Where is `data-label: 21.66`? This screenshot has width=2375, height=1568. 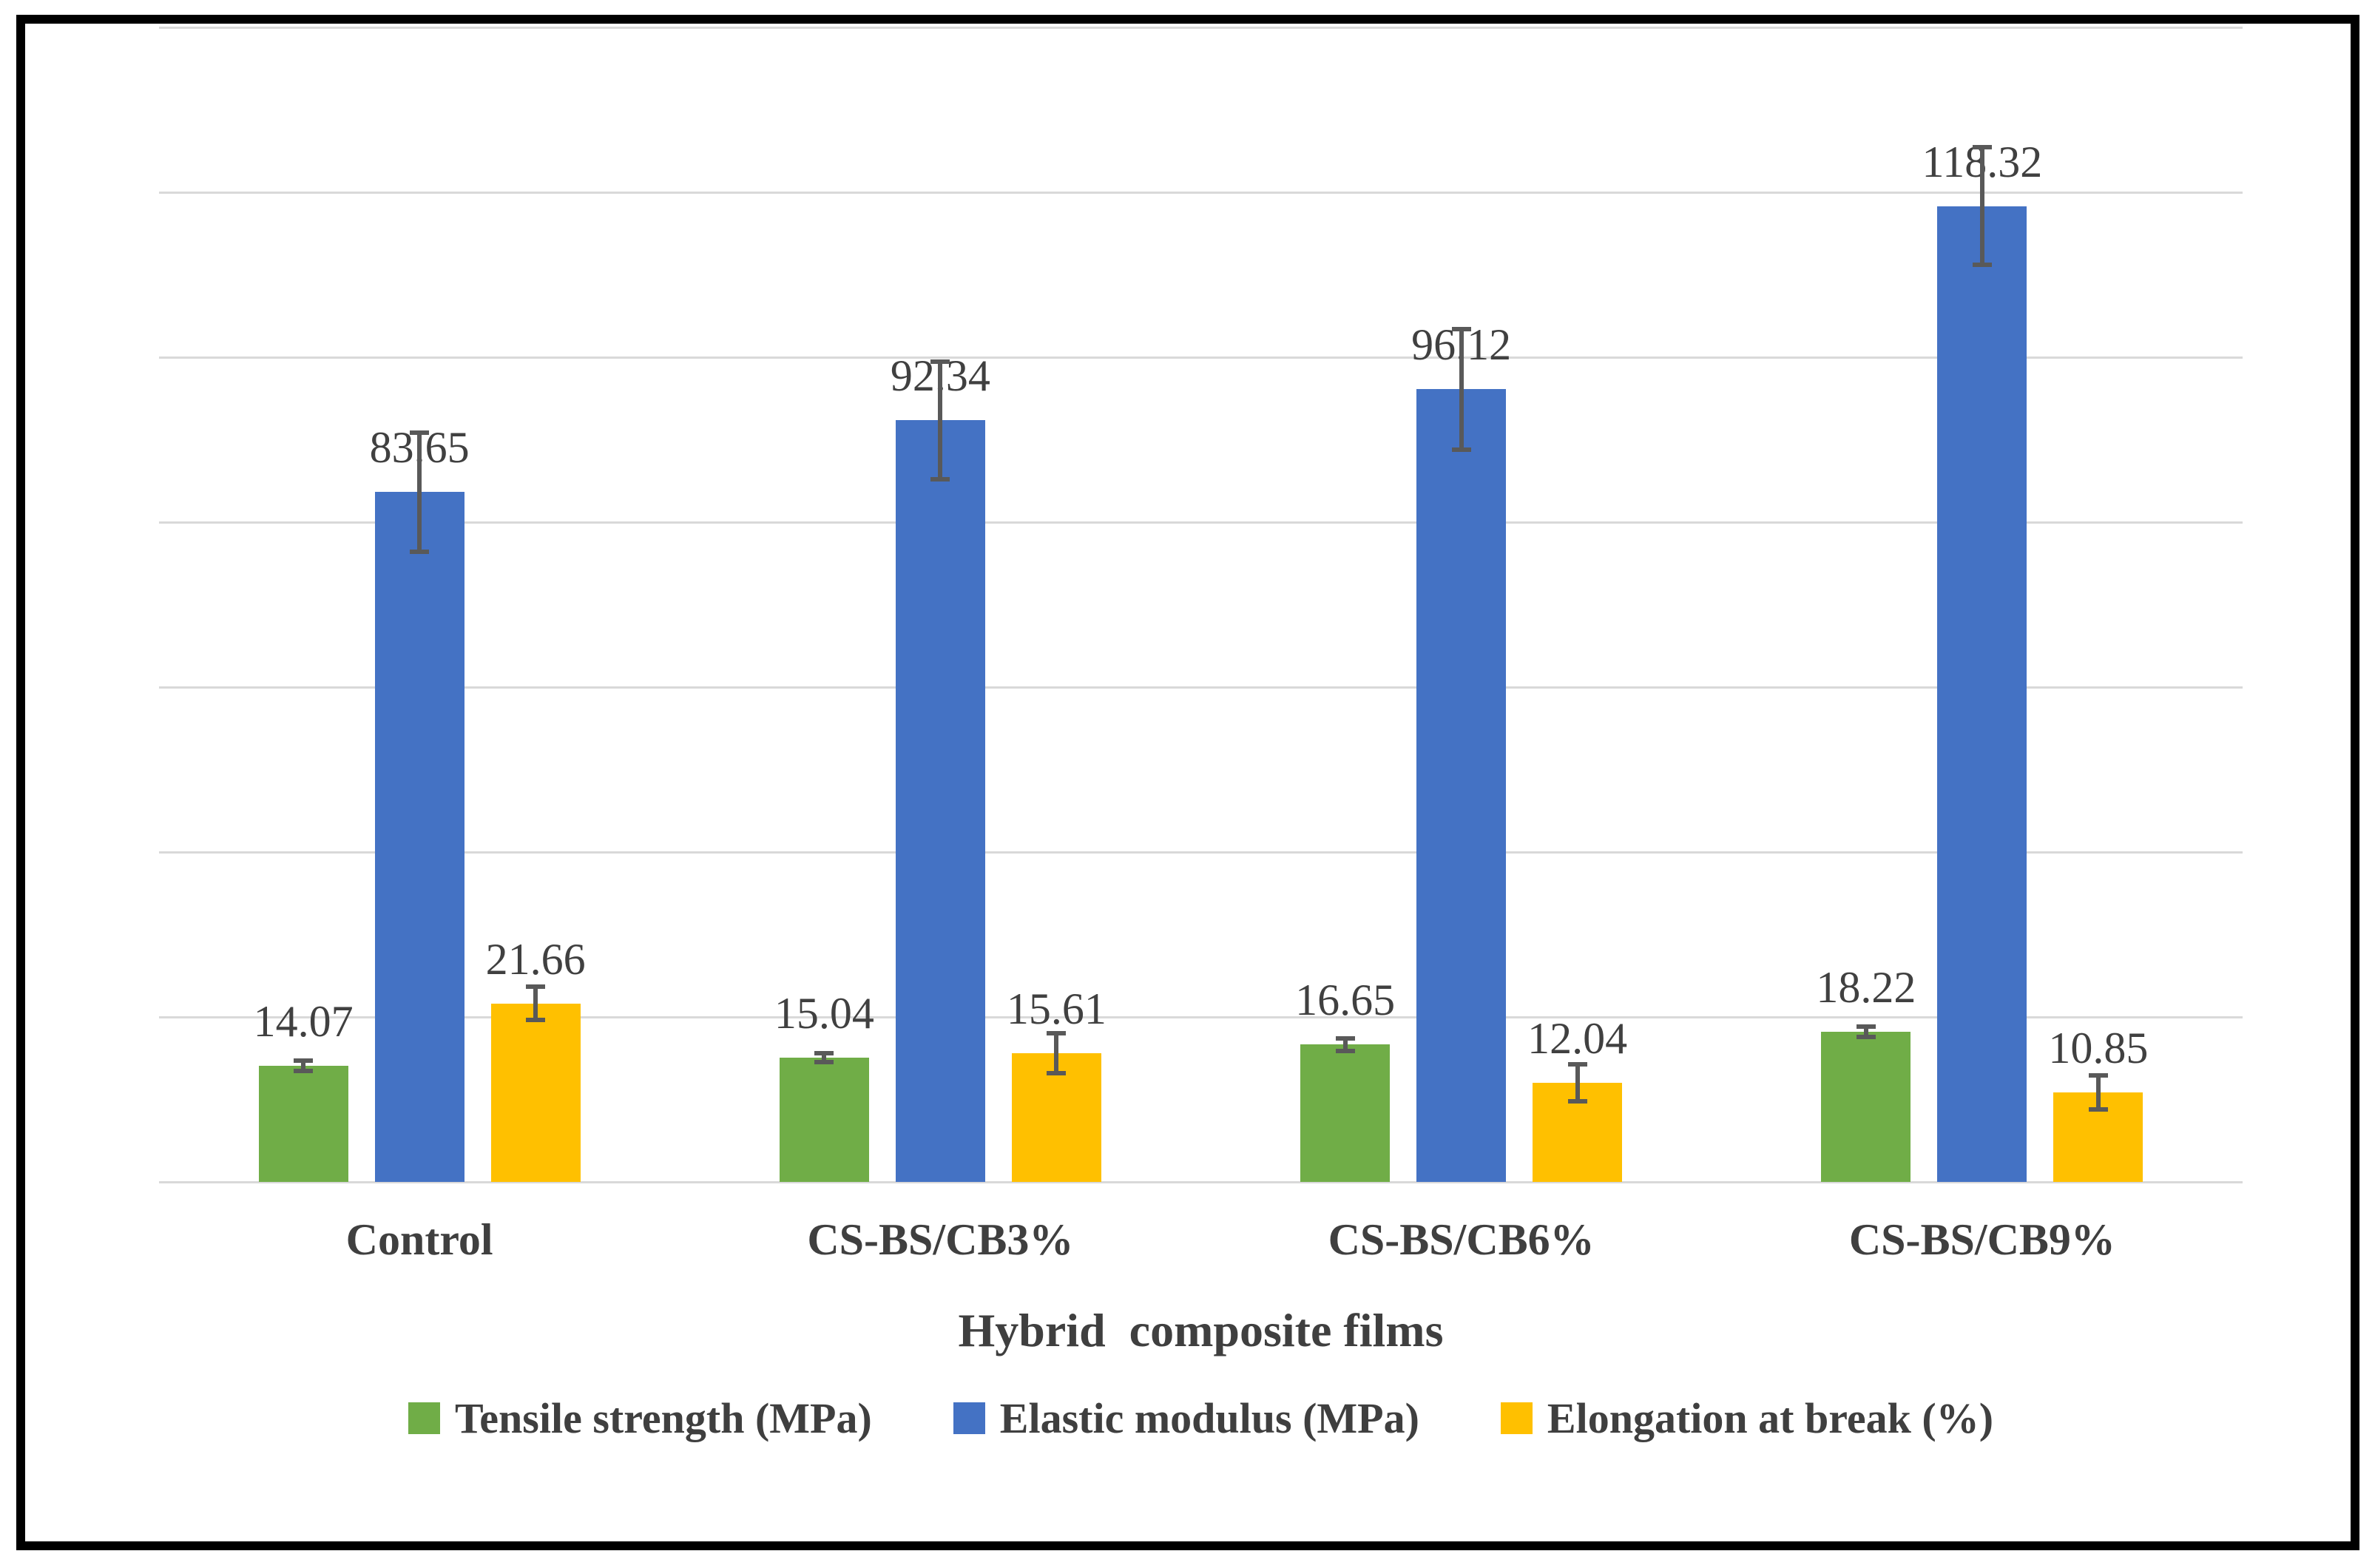
data-label: 21.66 is located at coordinates (536, 959).